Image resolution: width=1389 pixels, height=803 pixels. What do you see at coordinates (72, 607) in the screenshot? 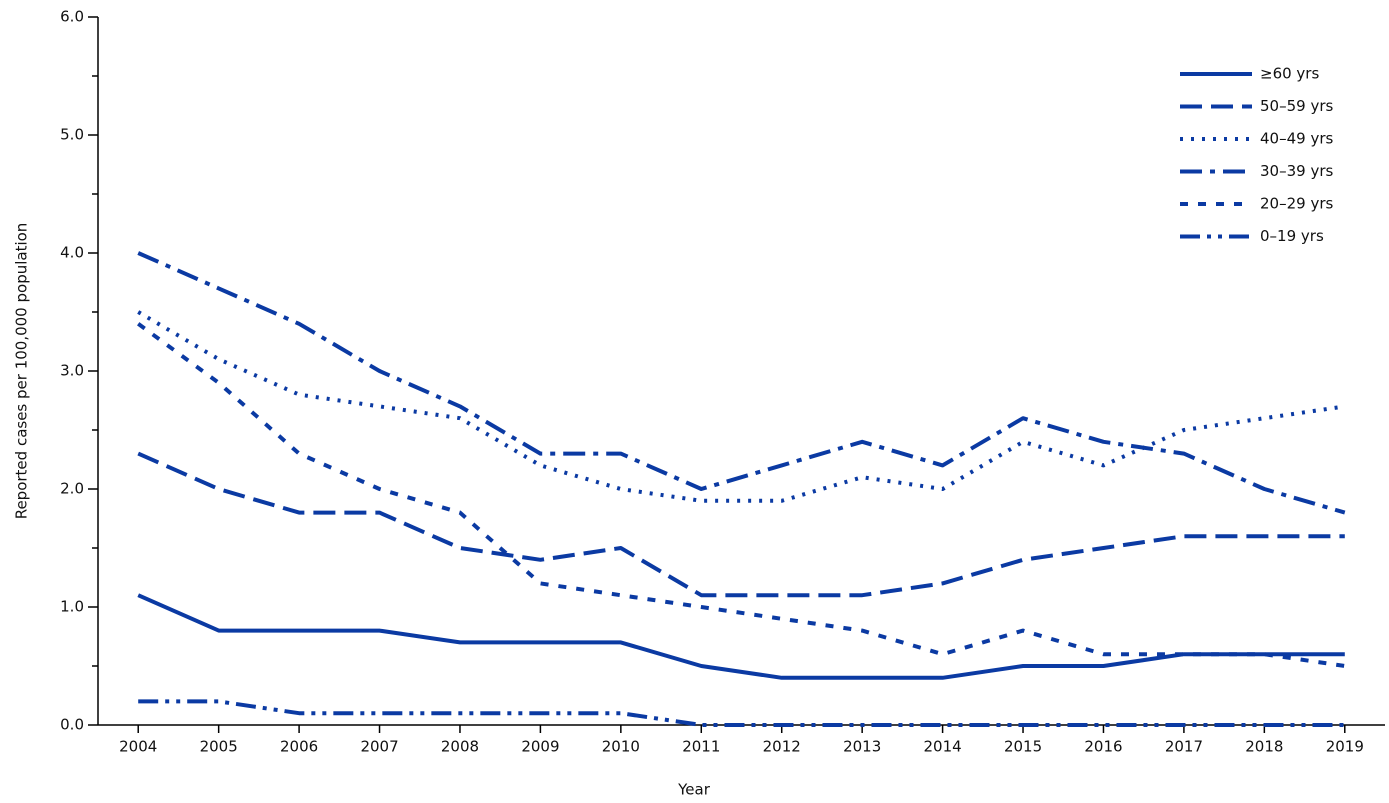
I see `y-tick-label: 1.0` at bounding box center [72, 607].